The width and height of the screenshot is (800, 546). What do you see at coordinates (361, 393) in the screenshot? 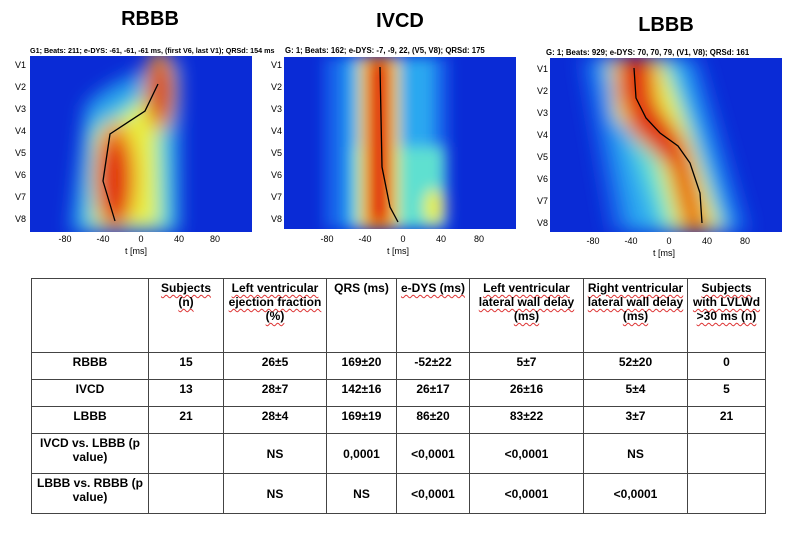
I see `table-cell: 142±16` at bounding box center [361, 393].